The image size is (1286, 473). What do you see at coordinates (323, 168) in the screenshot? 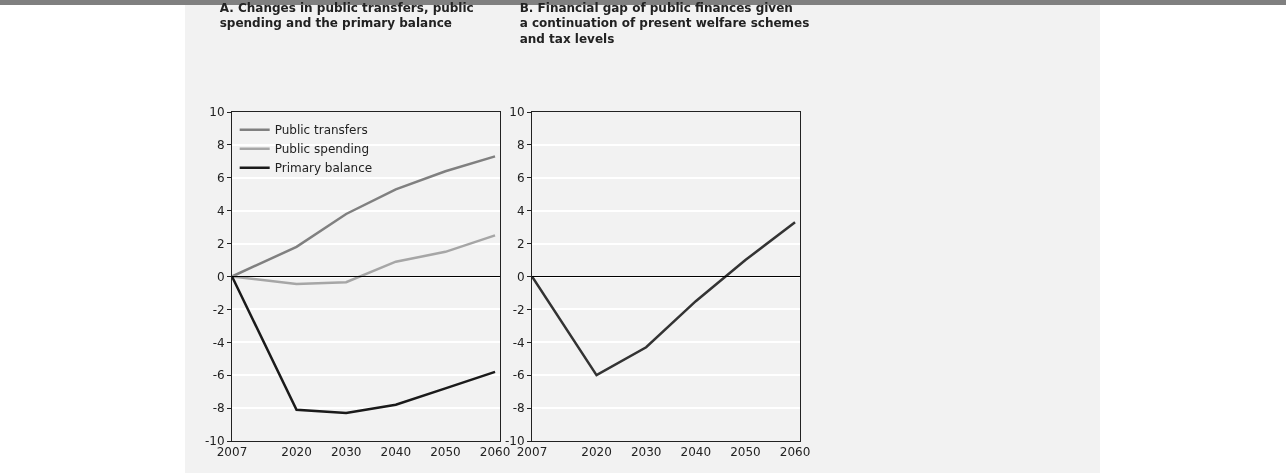
I see `legend-label: Primary balance` at bounding box center [323, 168].